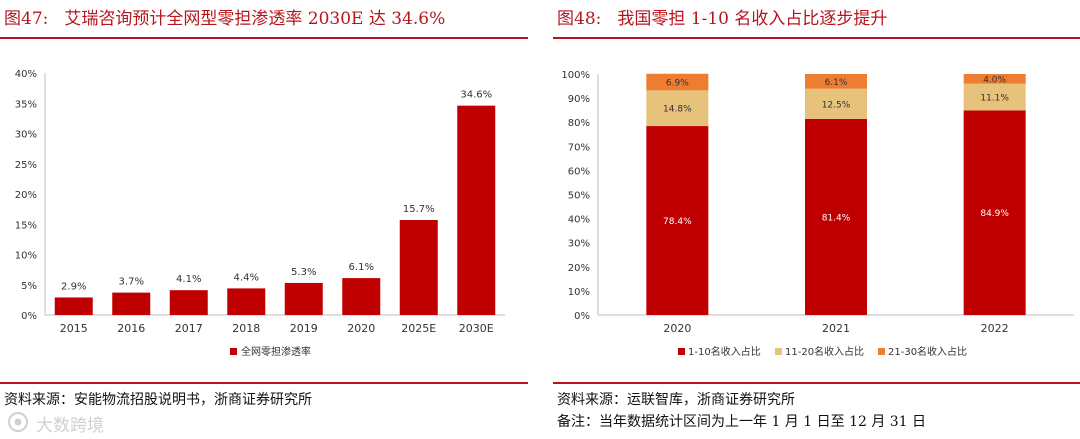 This screenshot has height=439, width=1080. I want to click on data-label: 84.9%, so click(994, 214).